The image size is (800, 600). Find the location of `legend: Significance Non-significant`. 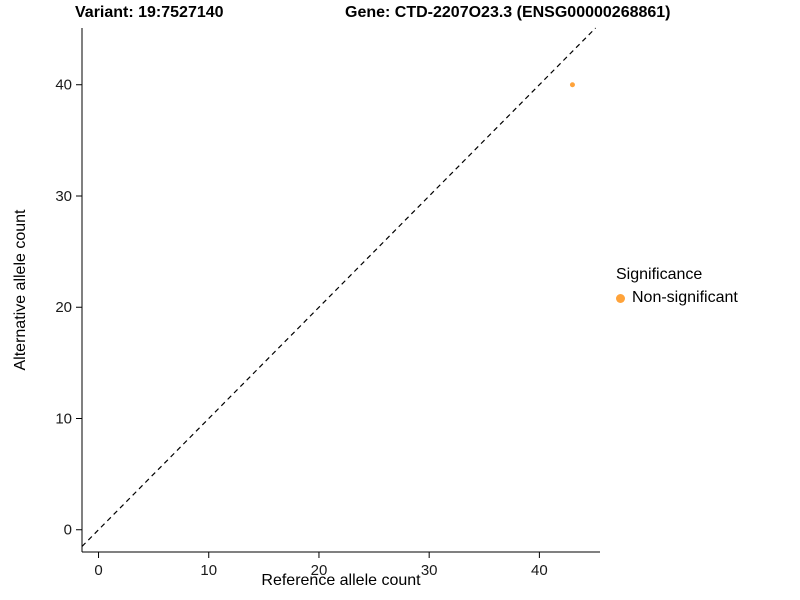

legend: Significance Non-significant is located at coordinates (677, 286).